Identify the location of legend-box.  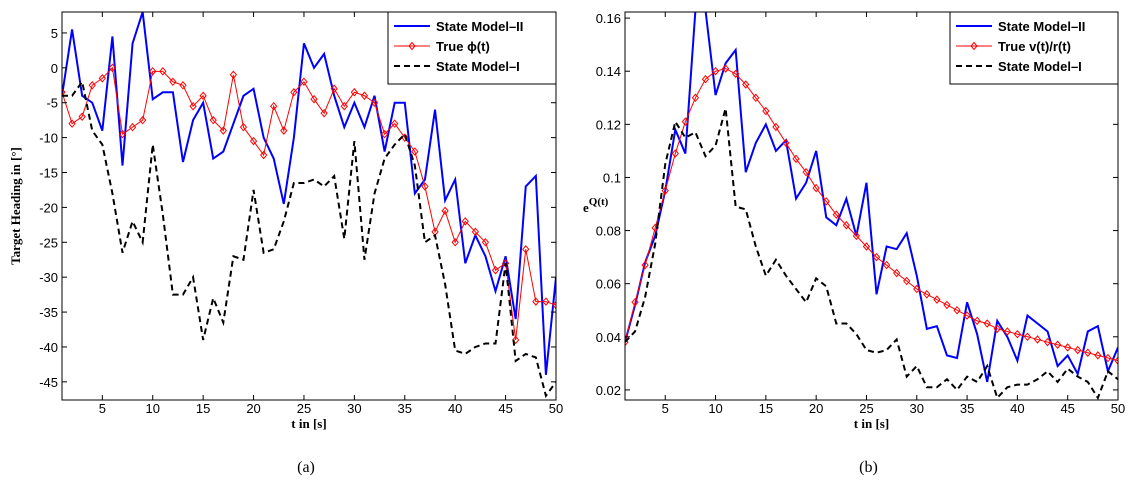
(1034, 48).